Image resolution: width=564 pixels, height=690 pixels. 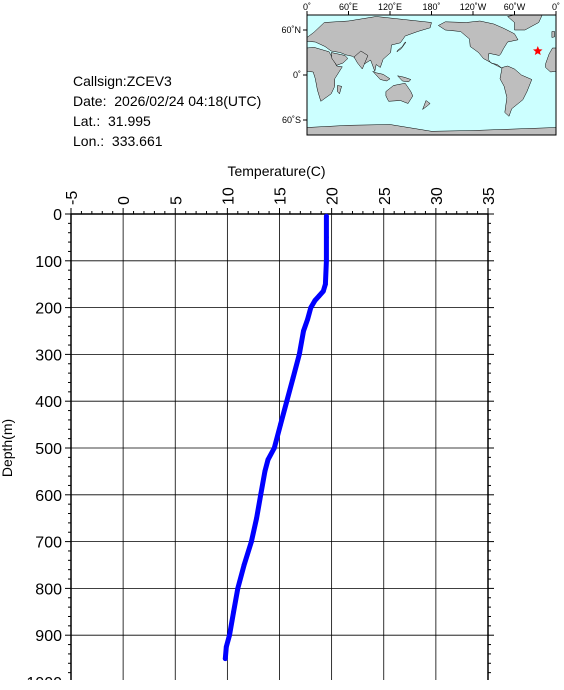 I want to click on y-axis-label: Depth(m), so click(x=7, y=448).